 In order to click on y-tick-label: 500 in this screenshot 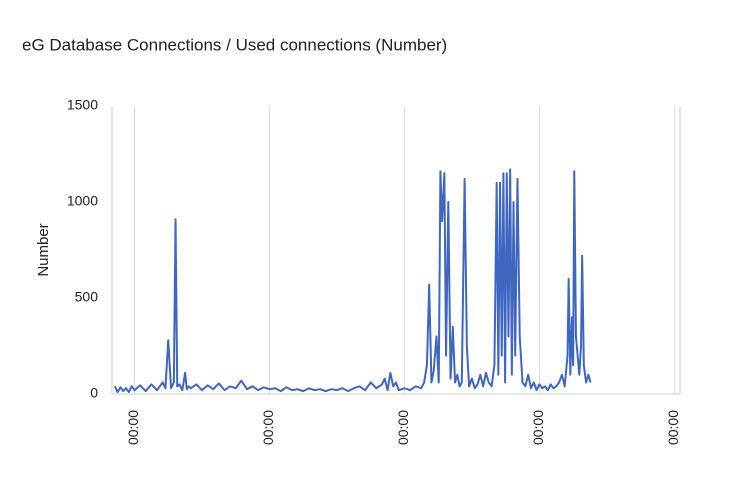, I will do `click(87, 297)`.